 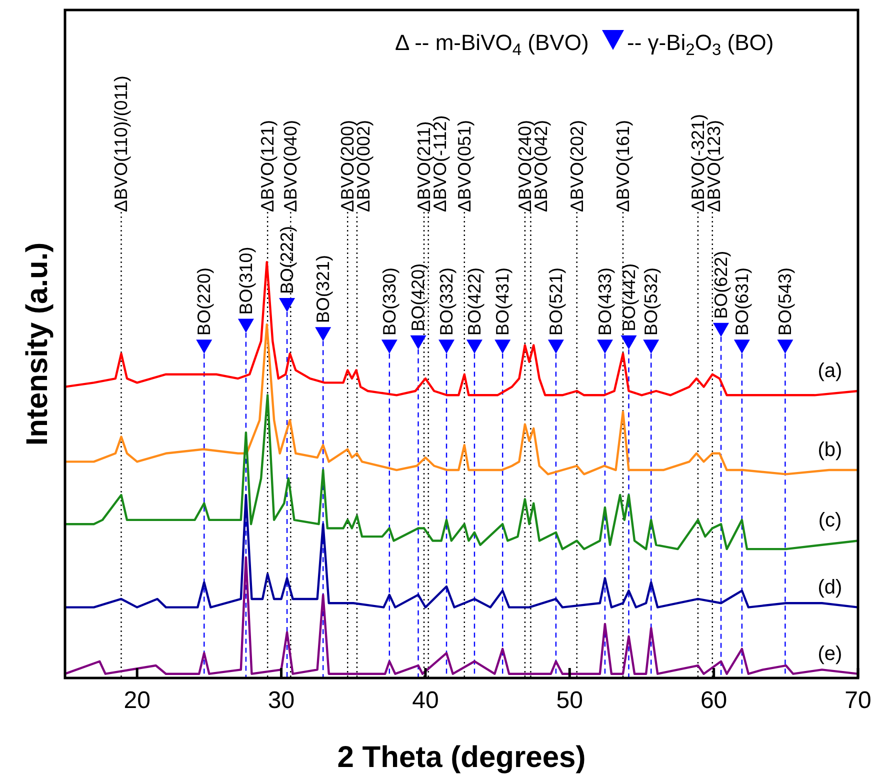 I want to click on ref-line-label: BO(532), so click(x=651, y=302).